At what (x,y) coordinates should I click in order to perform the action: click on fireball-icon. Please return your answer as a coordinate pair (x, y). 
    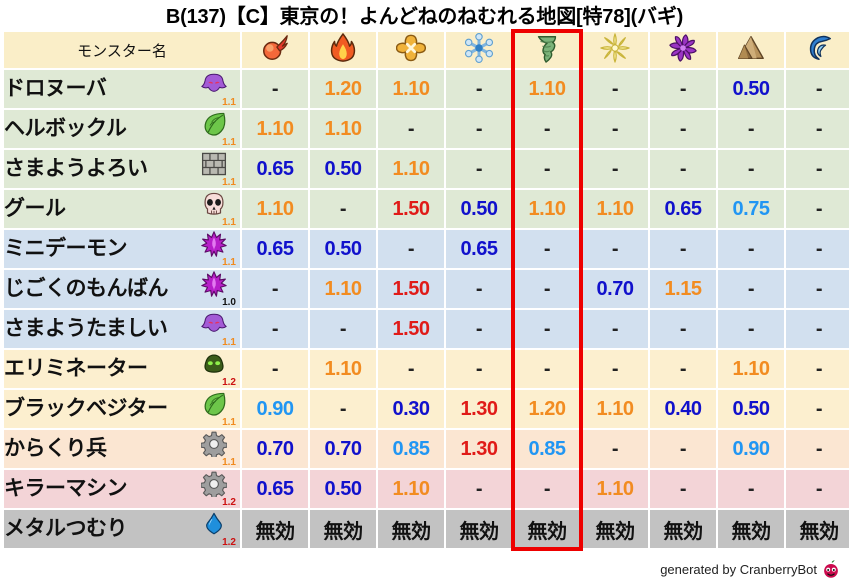
    Looking at the image, I should click on (275, 48).